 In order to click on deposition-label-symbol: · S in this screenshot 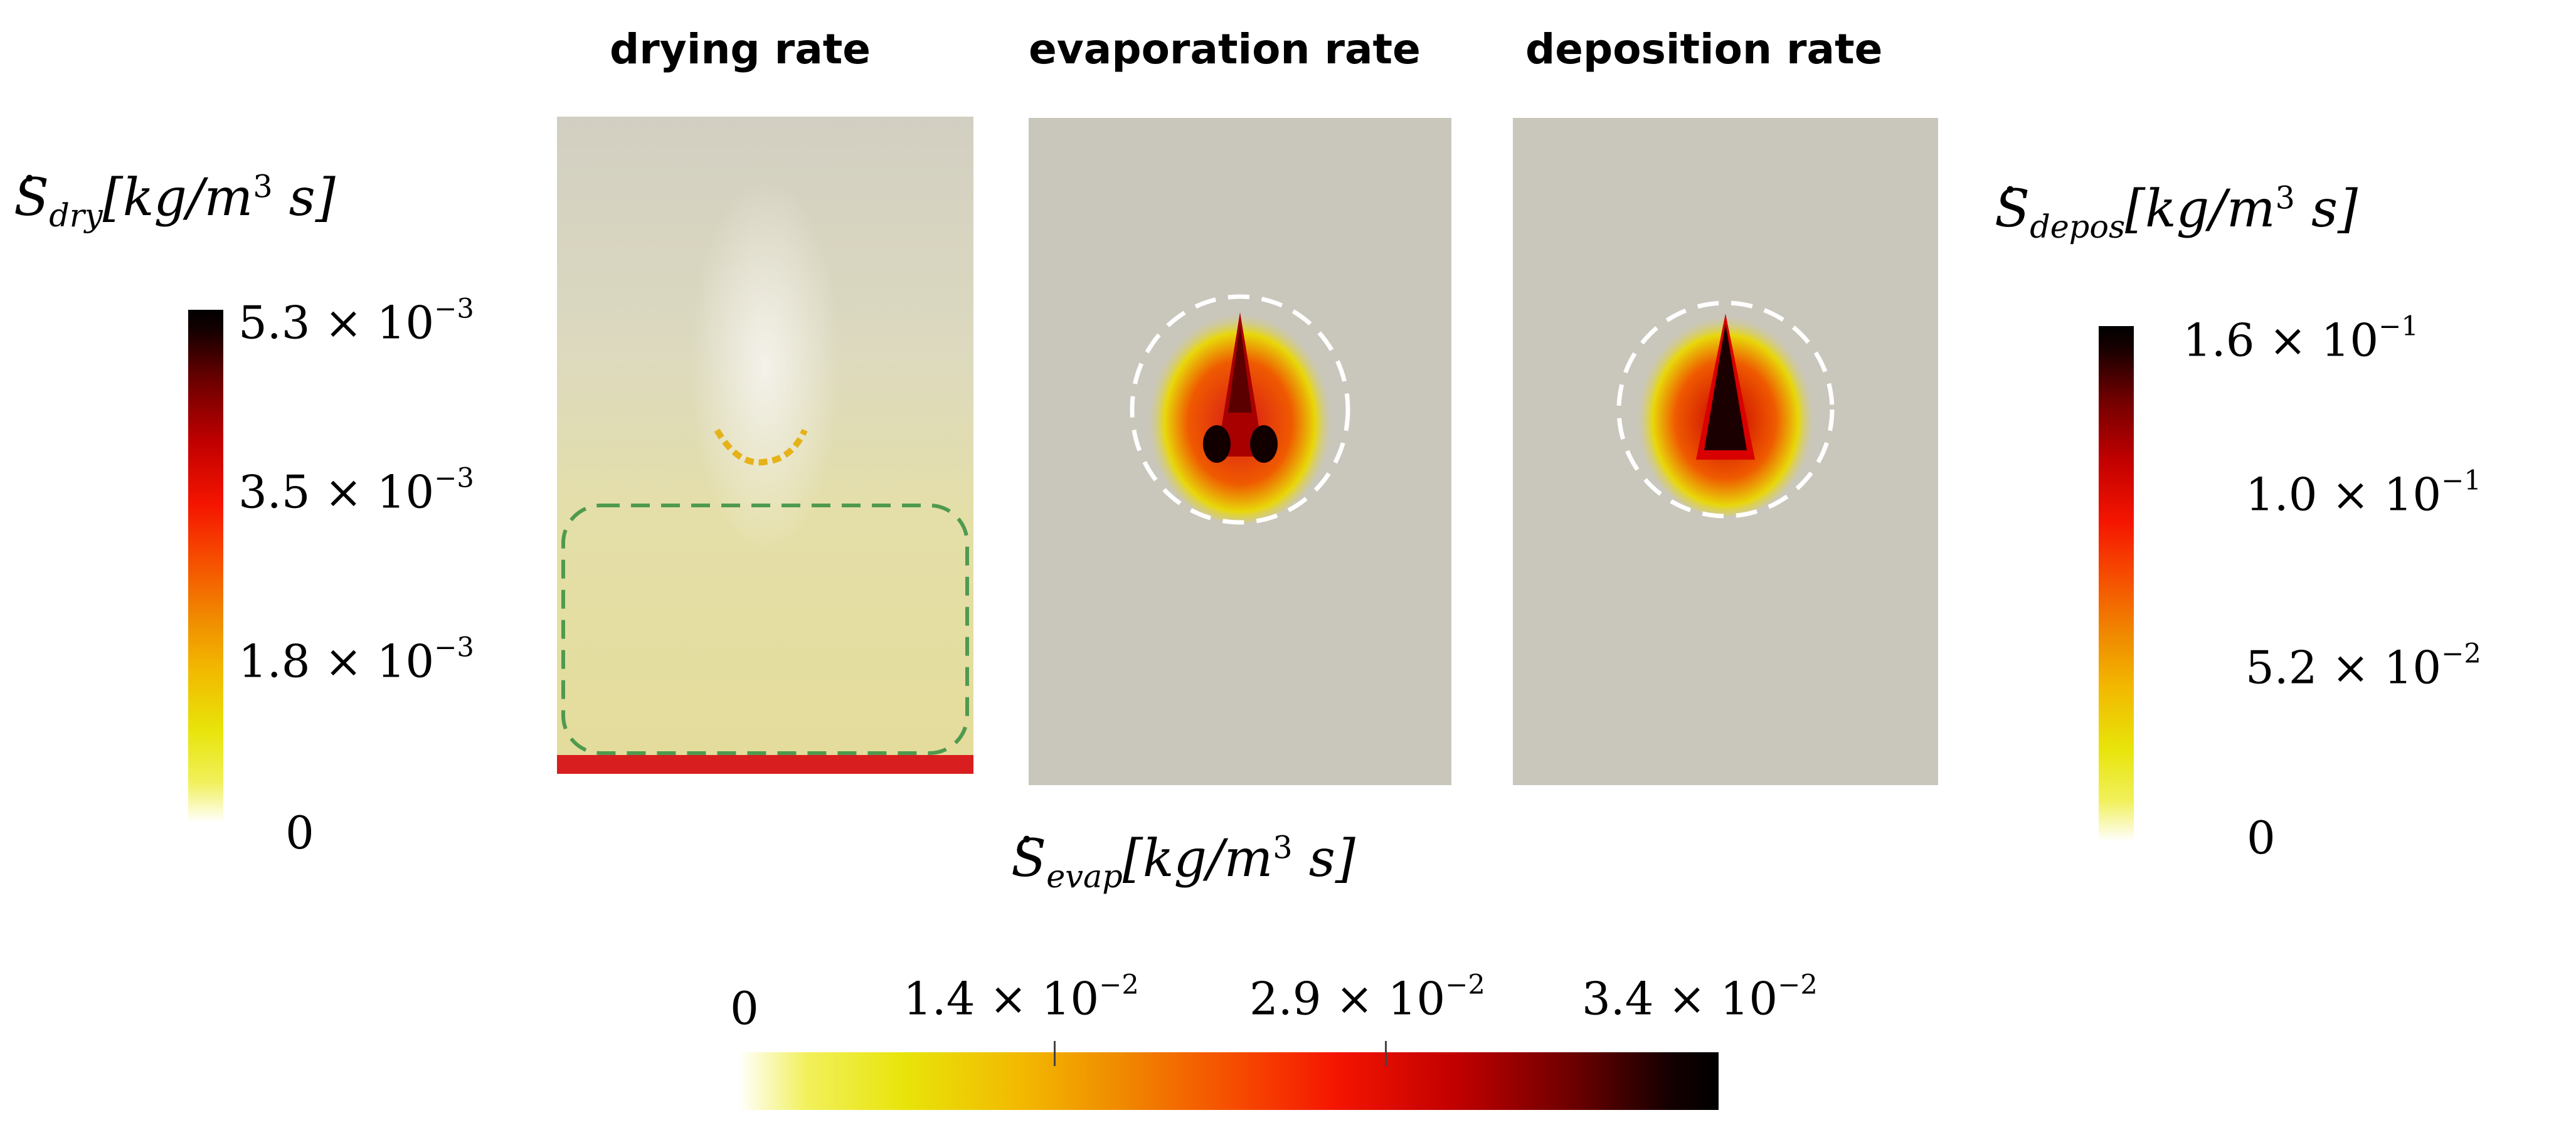, I will do `click(2012, 200)`.